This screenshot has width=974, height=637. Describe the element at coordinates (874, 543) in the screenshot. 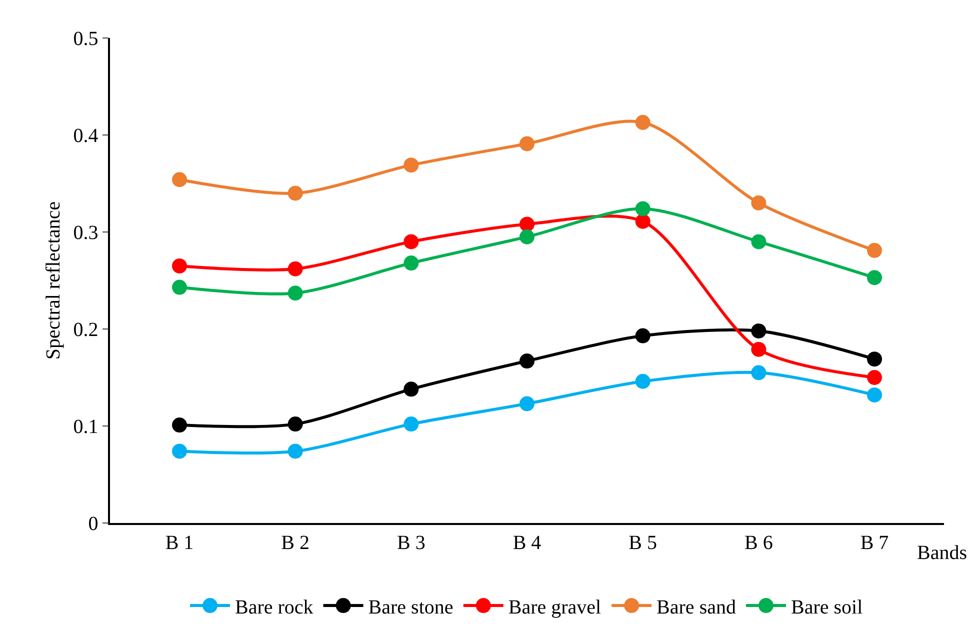

I see `x-tick-label: B 7` at that location.